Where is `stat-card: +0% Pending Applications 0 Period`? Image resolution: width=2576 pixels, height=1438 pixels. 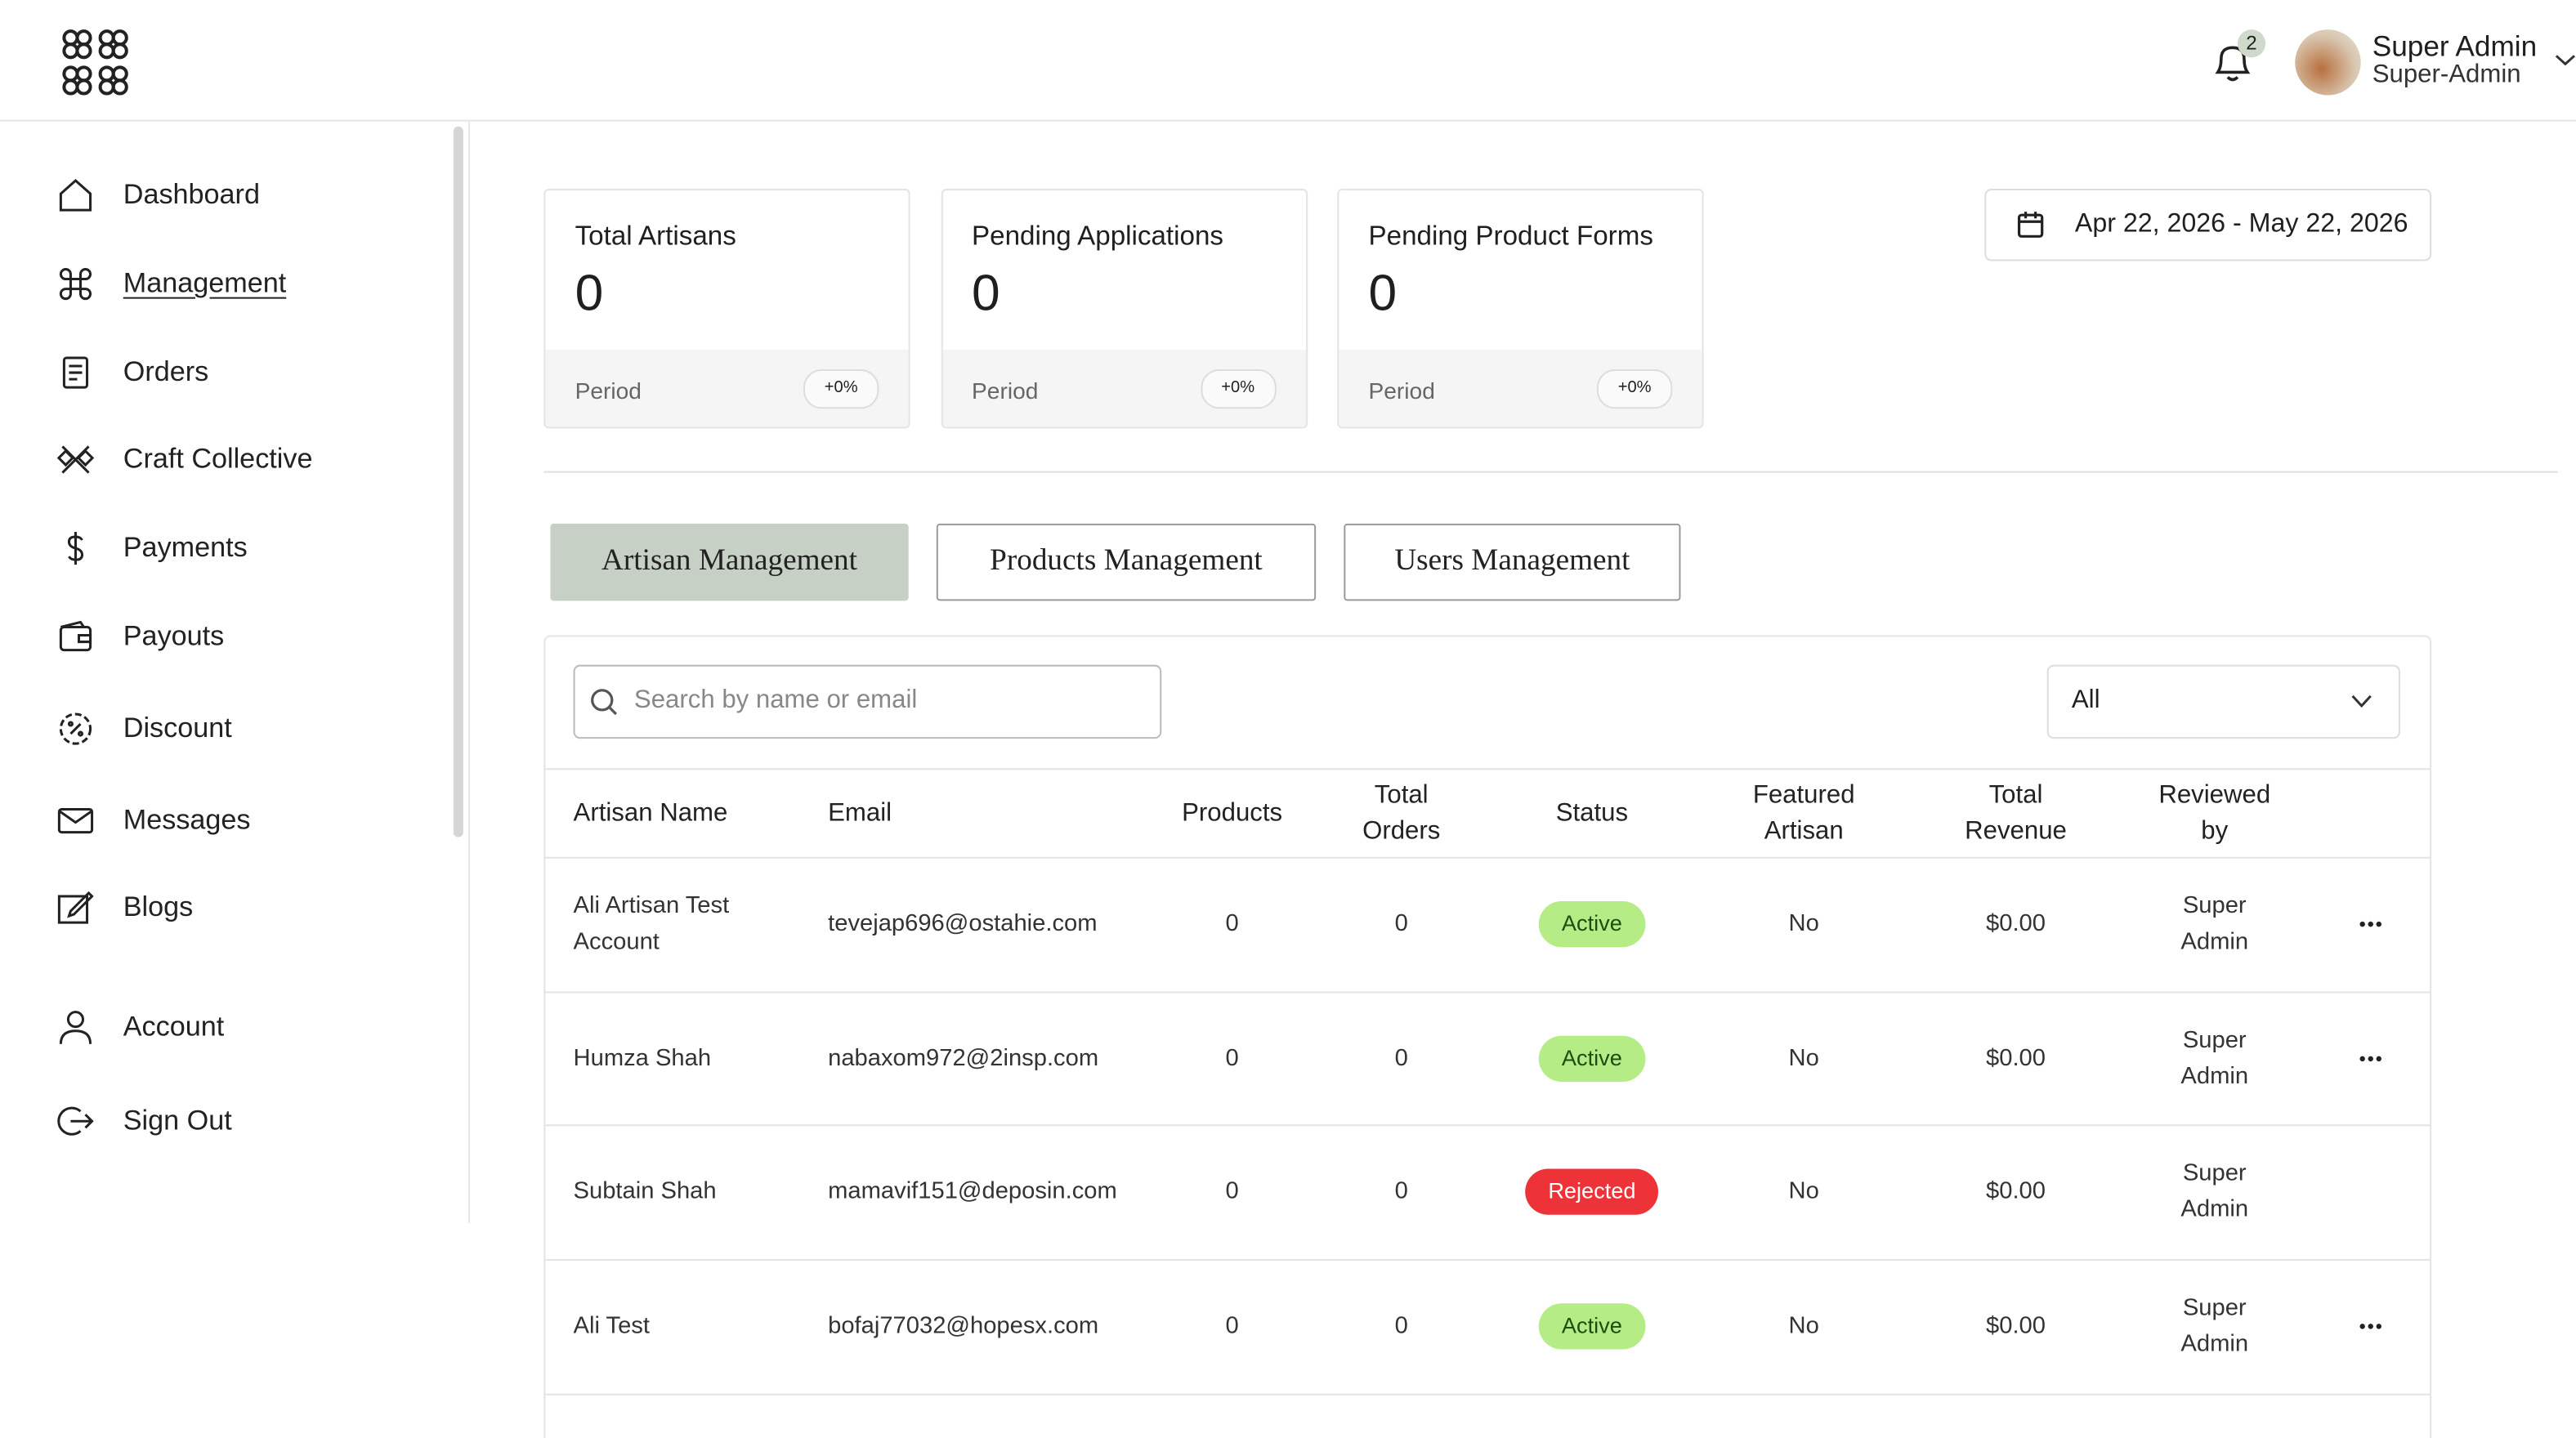
stat-card: +0% Pending Applications 0 Period is located at coordinates (1124, 309).